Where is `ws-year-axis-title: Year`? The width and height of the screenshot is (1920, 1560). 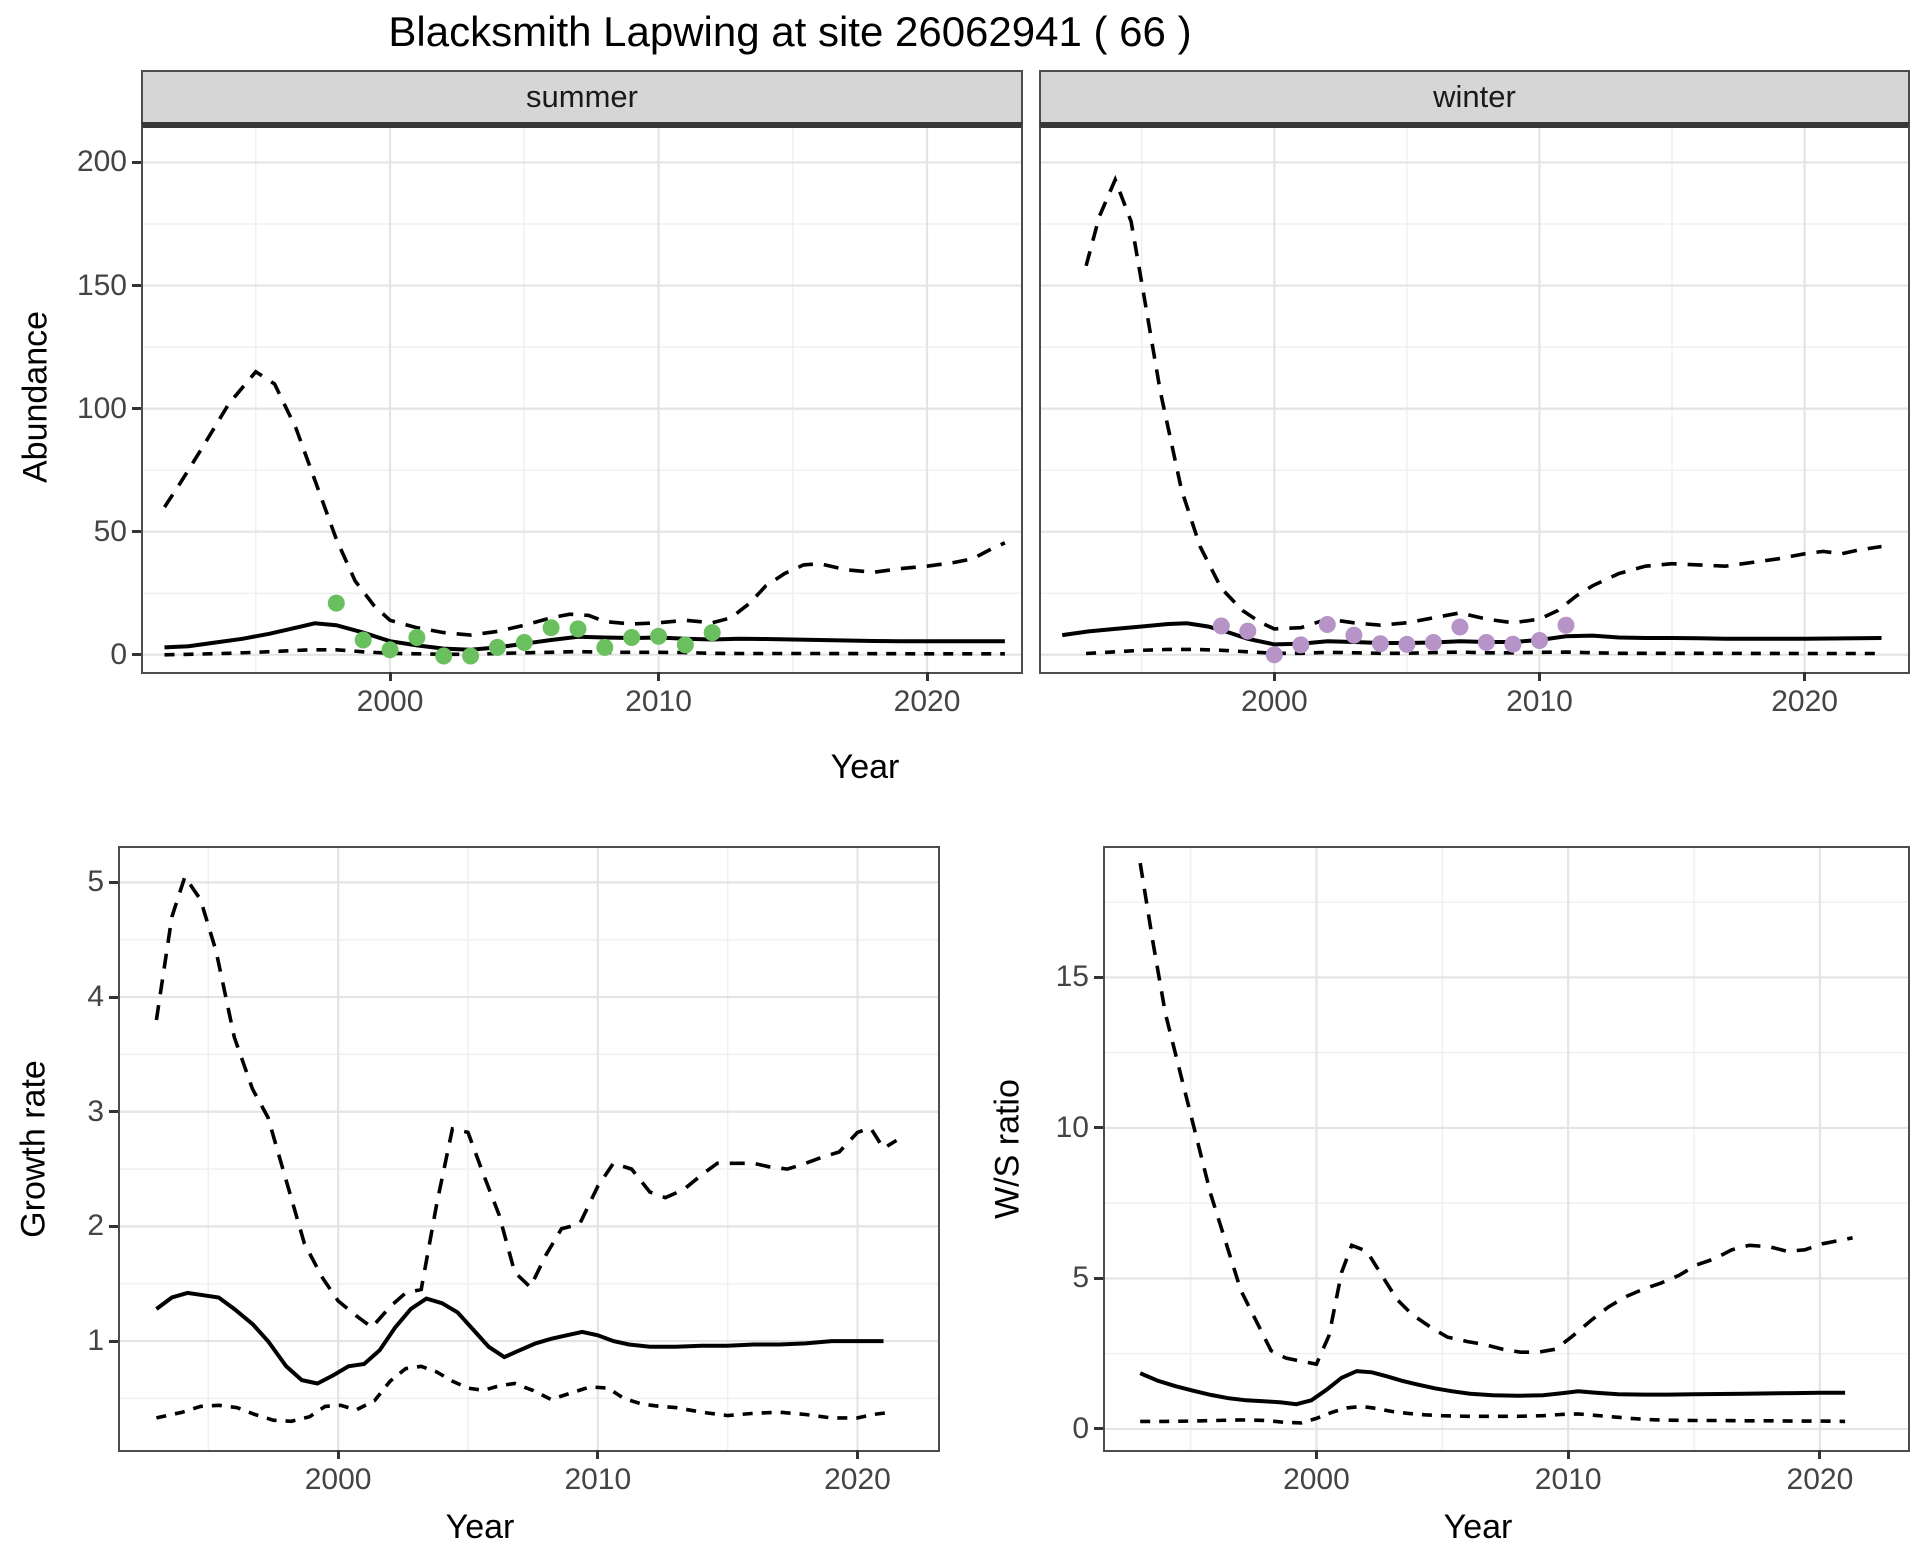
ws-year-axis-title: Year is located at coordinates (1478, 1527).